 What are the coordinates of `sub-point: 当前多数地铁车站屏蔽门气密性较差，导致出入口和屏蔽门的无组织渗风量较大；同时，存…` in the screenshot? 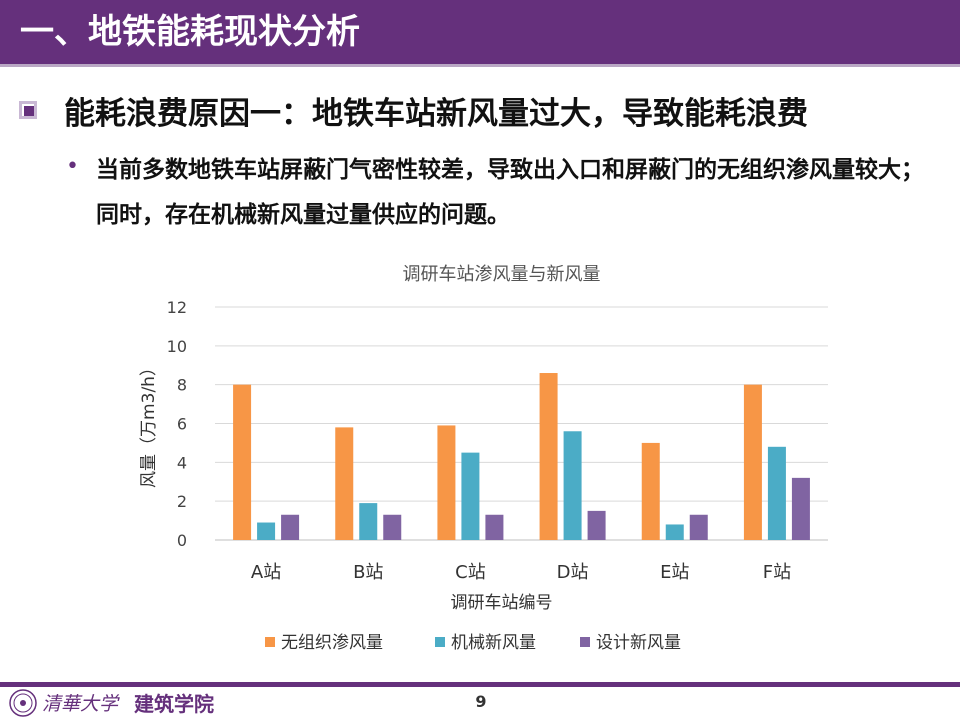 It's located at (510, 192).